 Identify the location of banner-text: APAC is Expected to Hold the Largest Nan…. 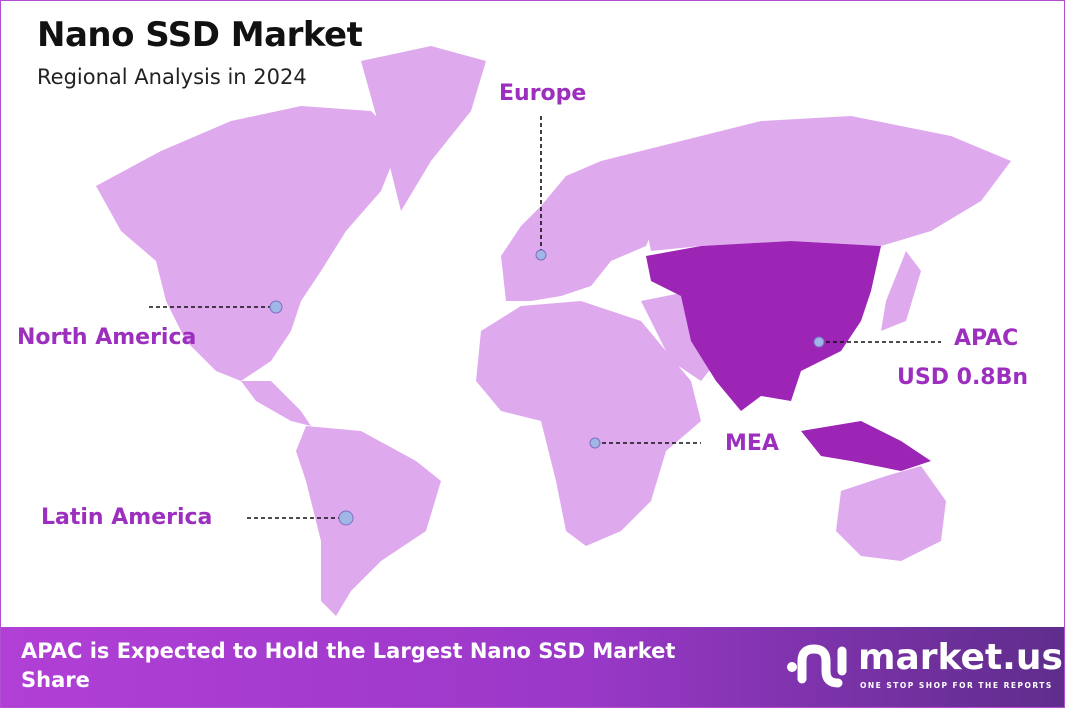
(348, 665).